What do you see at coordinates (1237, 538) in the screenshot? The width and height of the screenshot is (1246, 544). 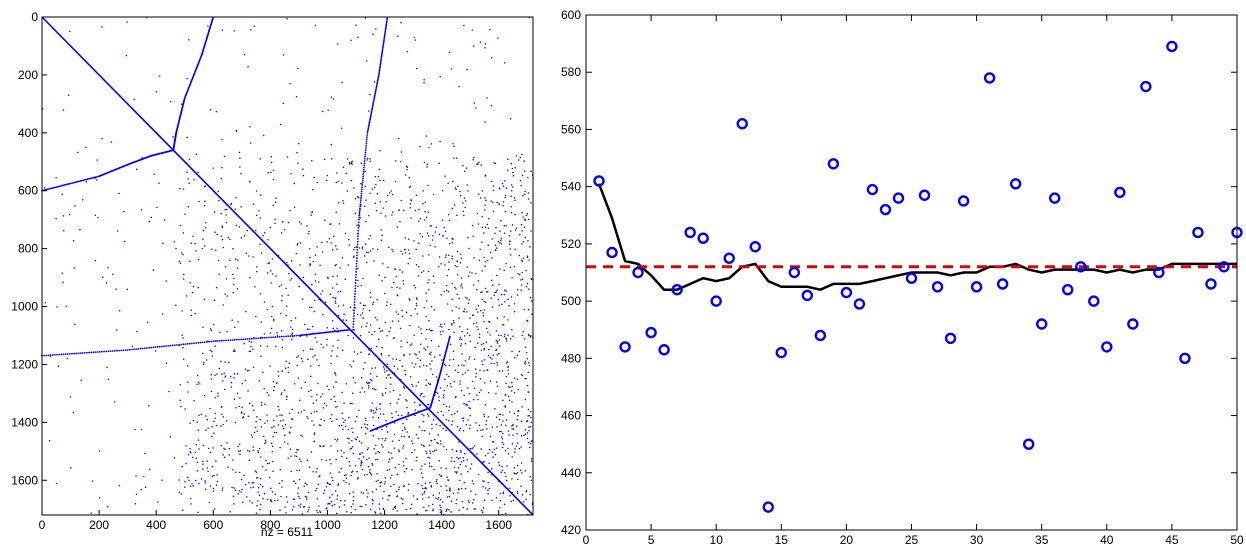 I see `x-tick-label: 50` at bounding box center [1237, 538].